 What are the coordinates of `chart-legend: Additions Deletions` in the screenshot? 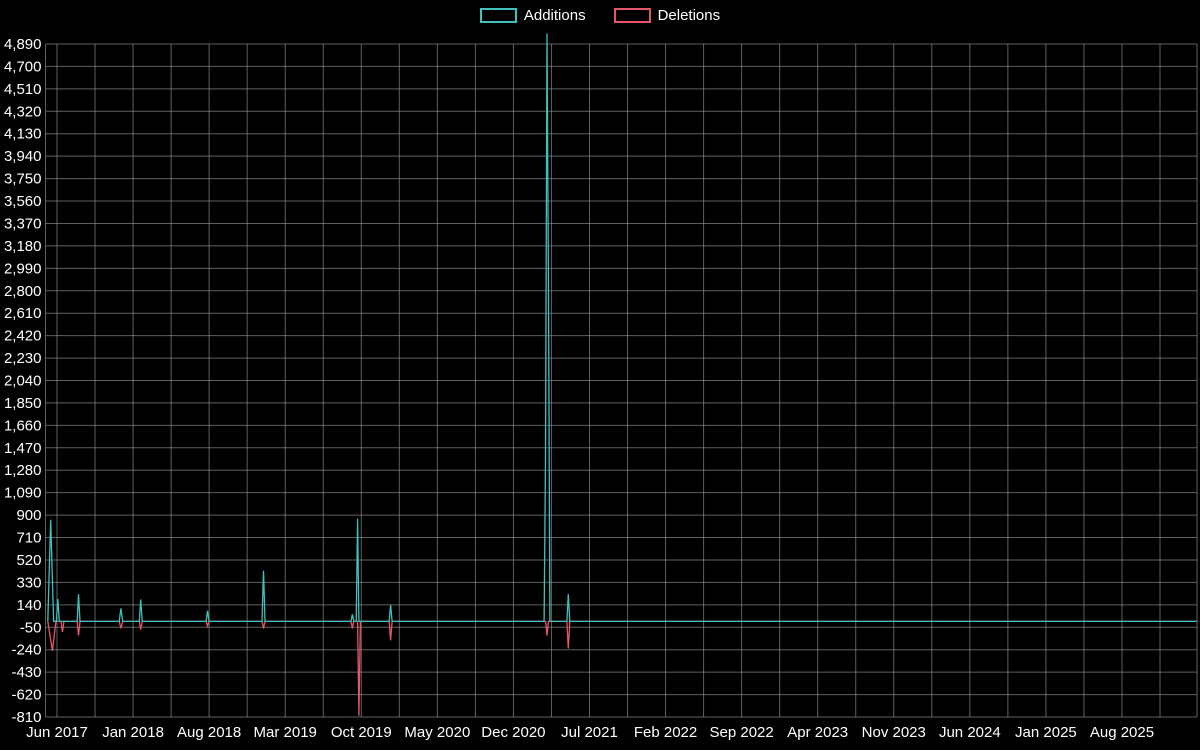 It's located at (600, 15).